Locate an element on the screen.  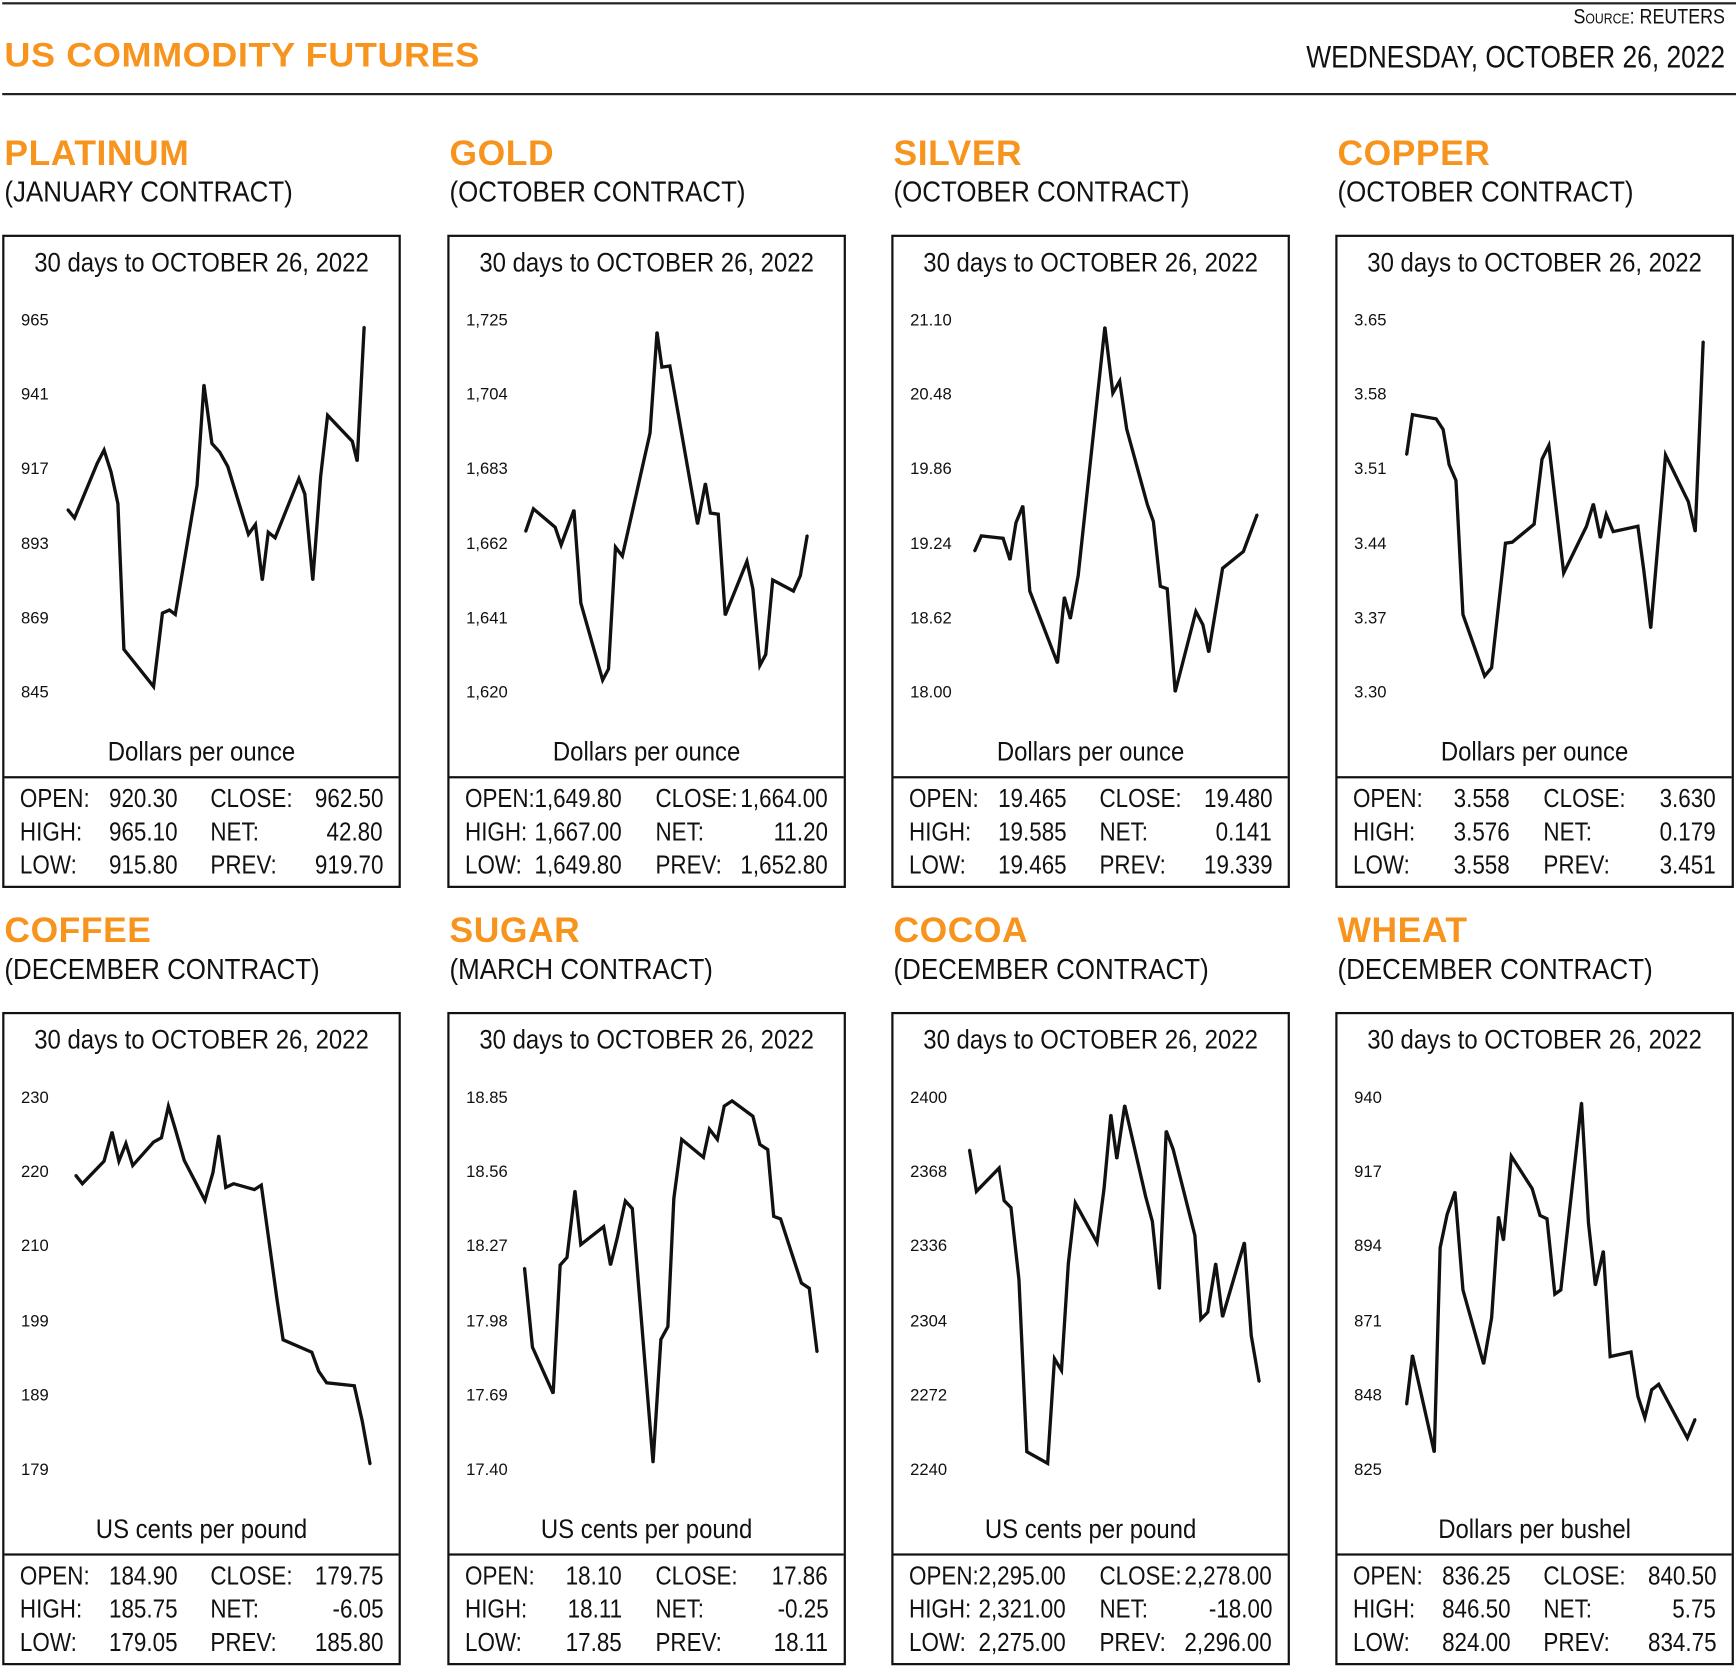
y-tick-label: 179 is located at coordinates (35, 1470).